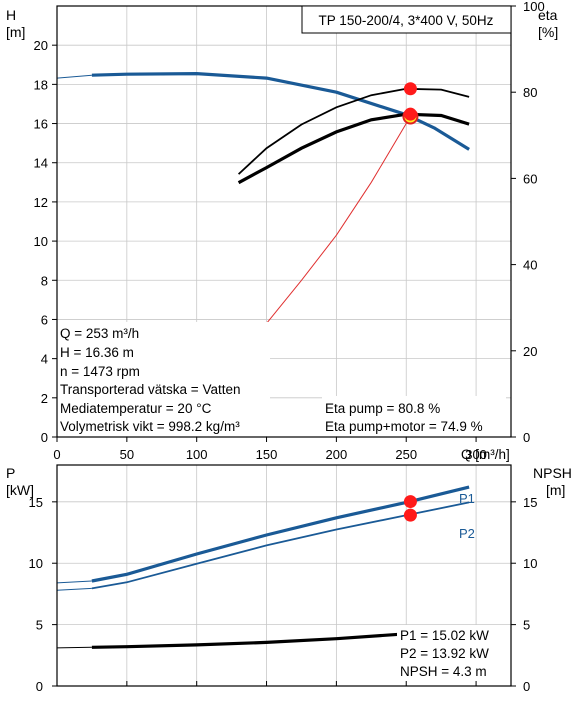  What do you see at coordinates (530, 563) in the screenshot?
I see `bottom-right-tick-label: 10` at bounding box center [530, 563].